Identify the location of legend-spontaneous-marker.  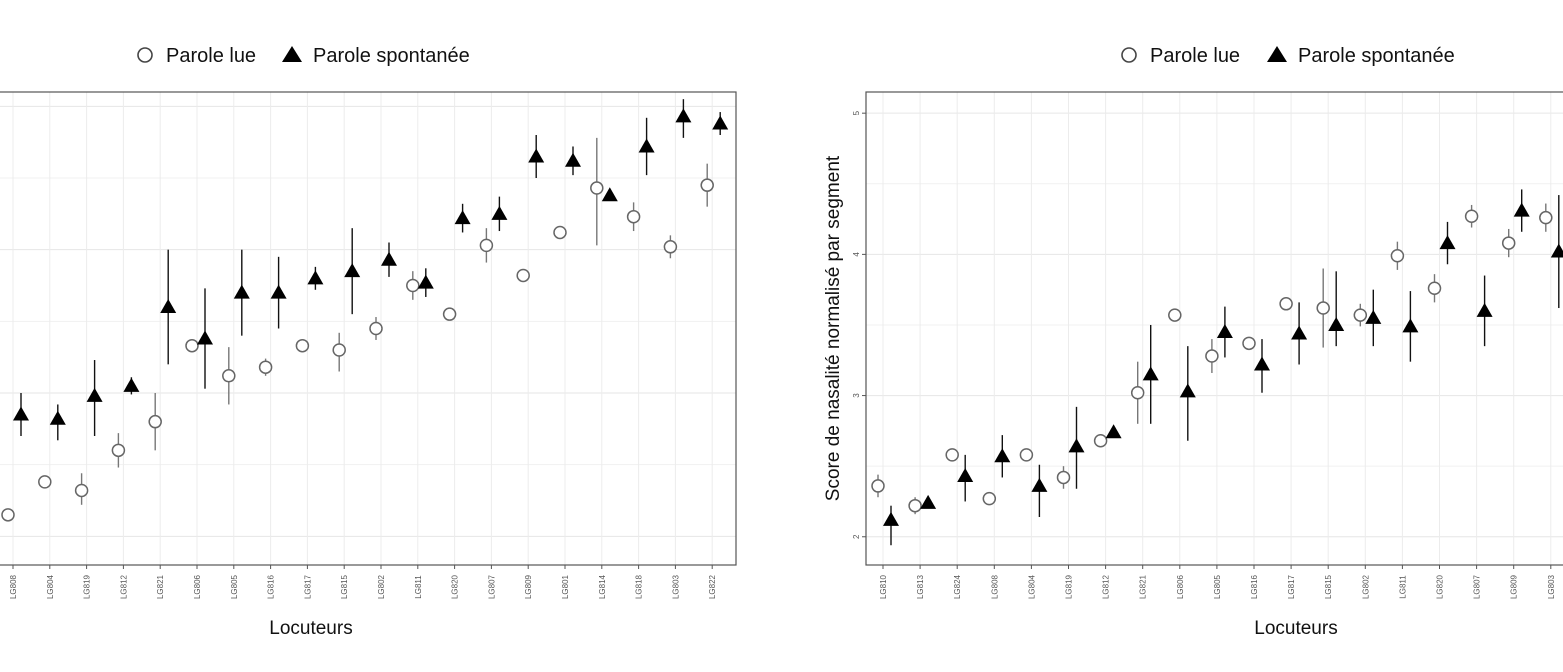
(292, 54).